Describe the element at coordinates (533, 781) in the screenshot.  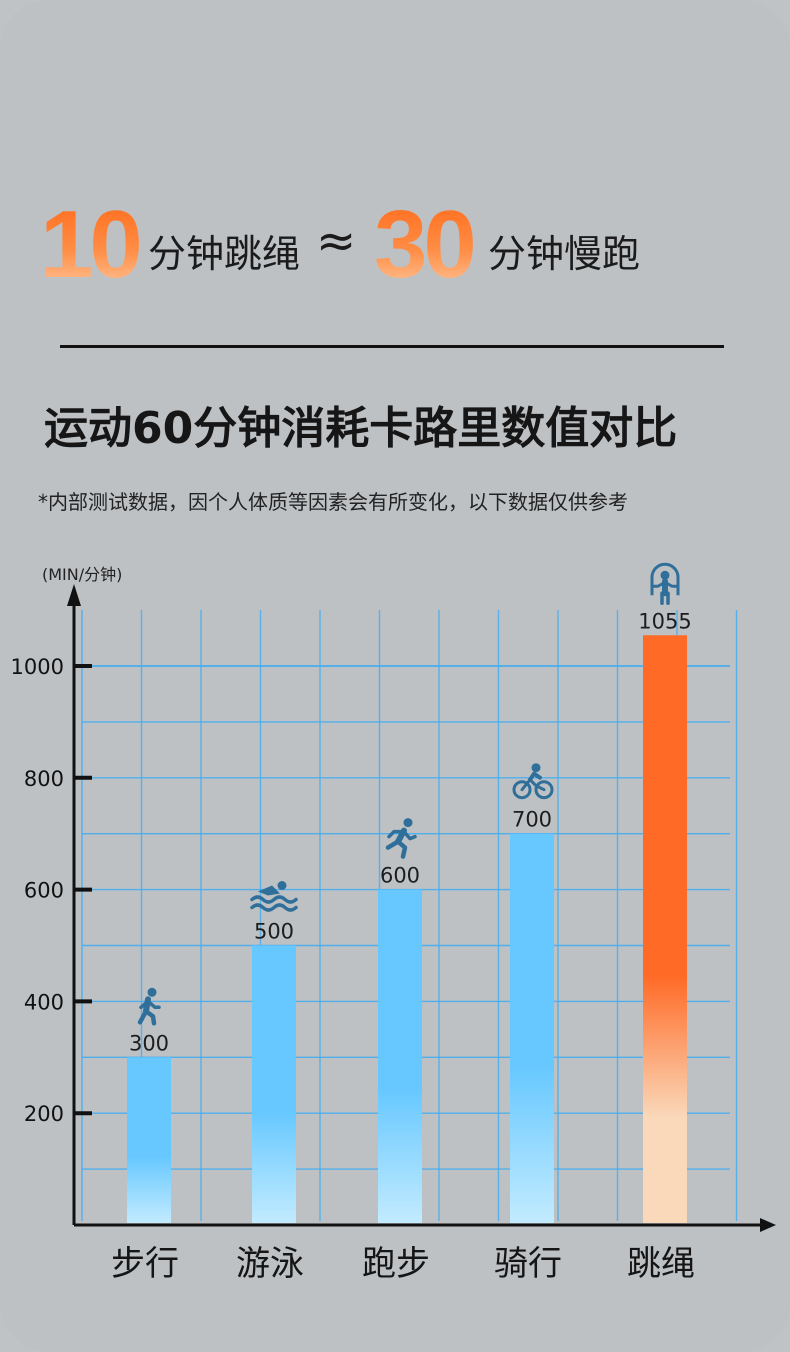
I see `cycling-icon` at that location.